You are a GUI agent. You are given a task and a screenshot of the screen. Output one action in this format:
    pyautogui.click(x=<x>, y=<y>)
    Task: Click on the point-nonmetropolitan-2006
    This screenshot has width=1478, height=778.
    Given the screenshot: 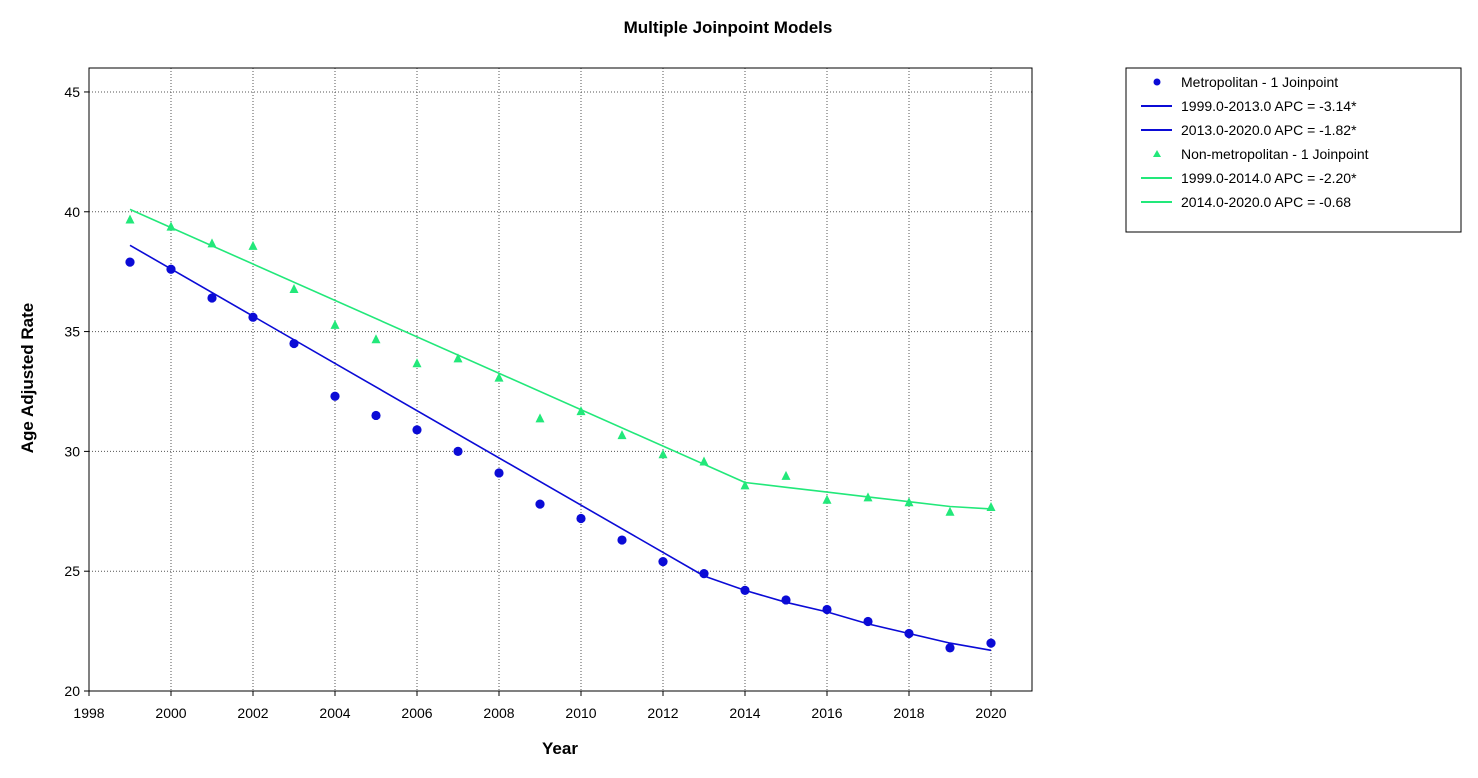 What is the action you would take?
    pyautogui.click(x=417, y=363)
    